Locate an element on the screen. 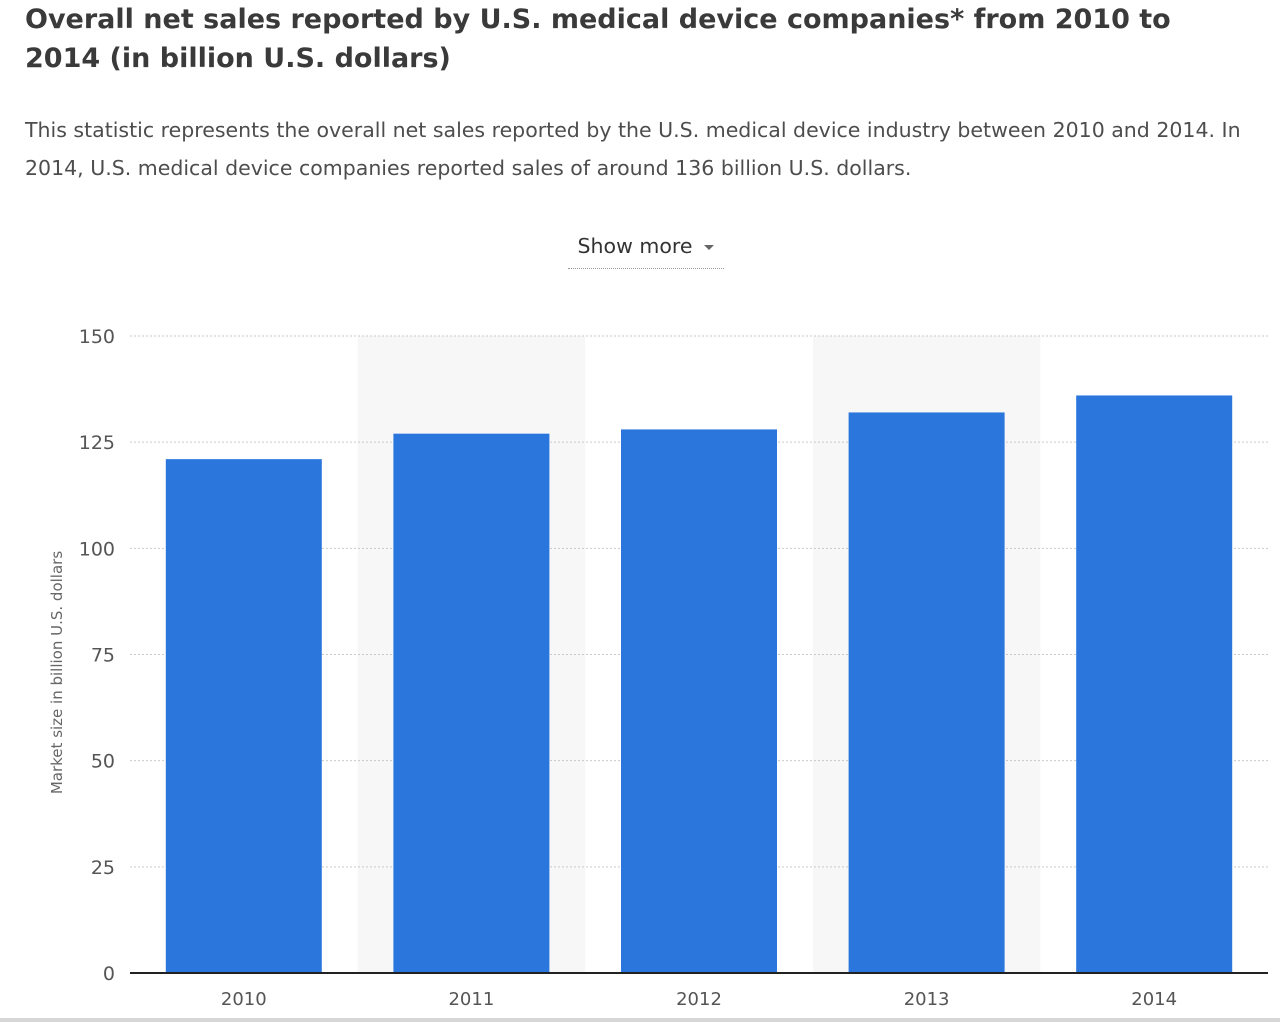  y-tick-label: 25 is located at coordinates (103, 868).